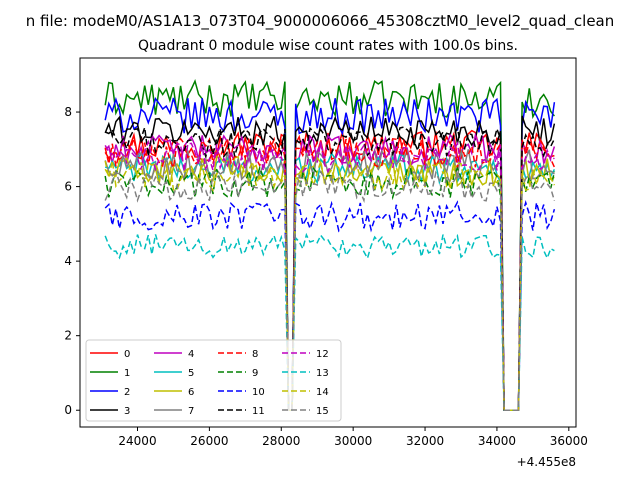  What do you see at coordinates (546, 462) in the screenshot?
I see `x-offset-label: +4.455e8` at bounding box center [546, 462].